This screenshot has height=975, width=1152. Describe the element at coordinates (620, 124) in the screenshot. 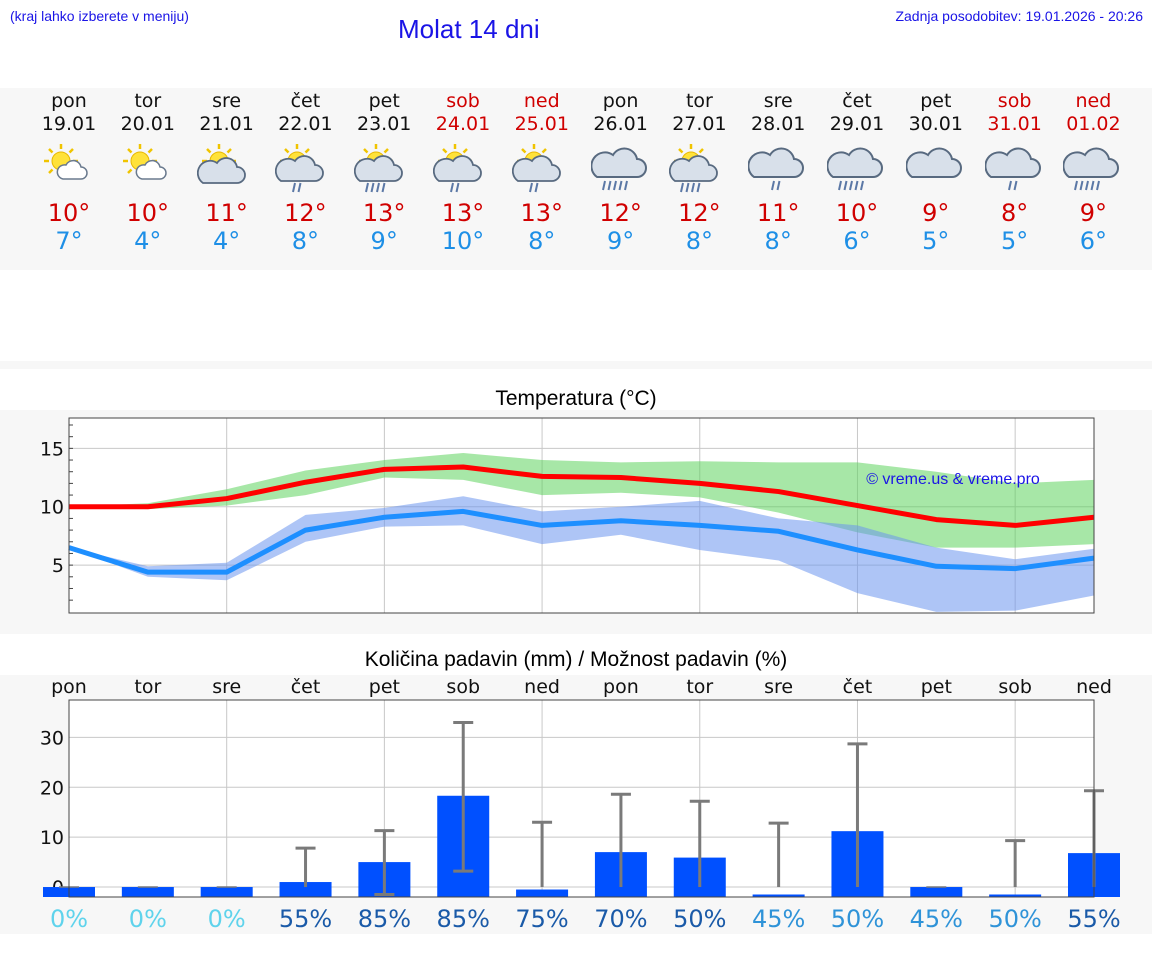

I see `day-date: 26.01` at that location.